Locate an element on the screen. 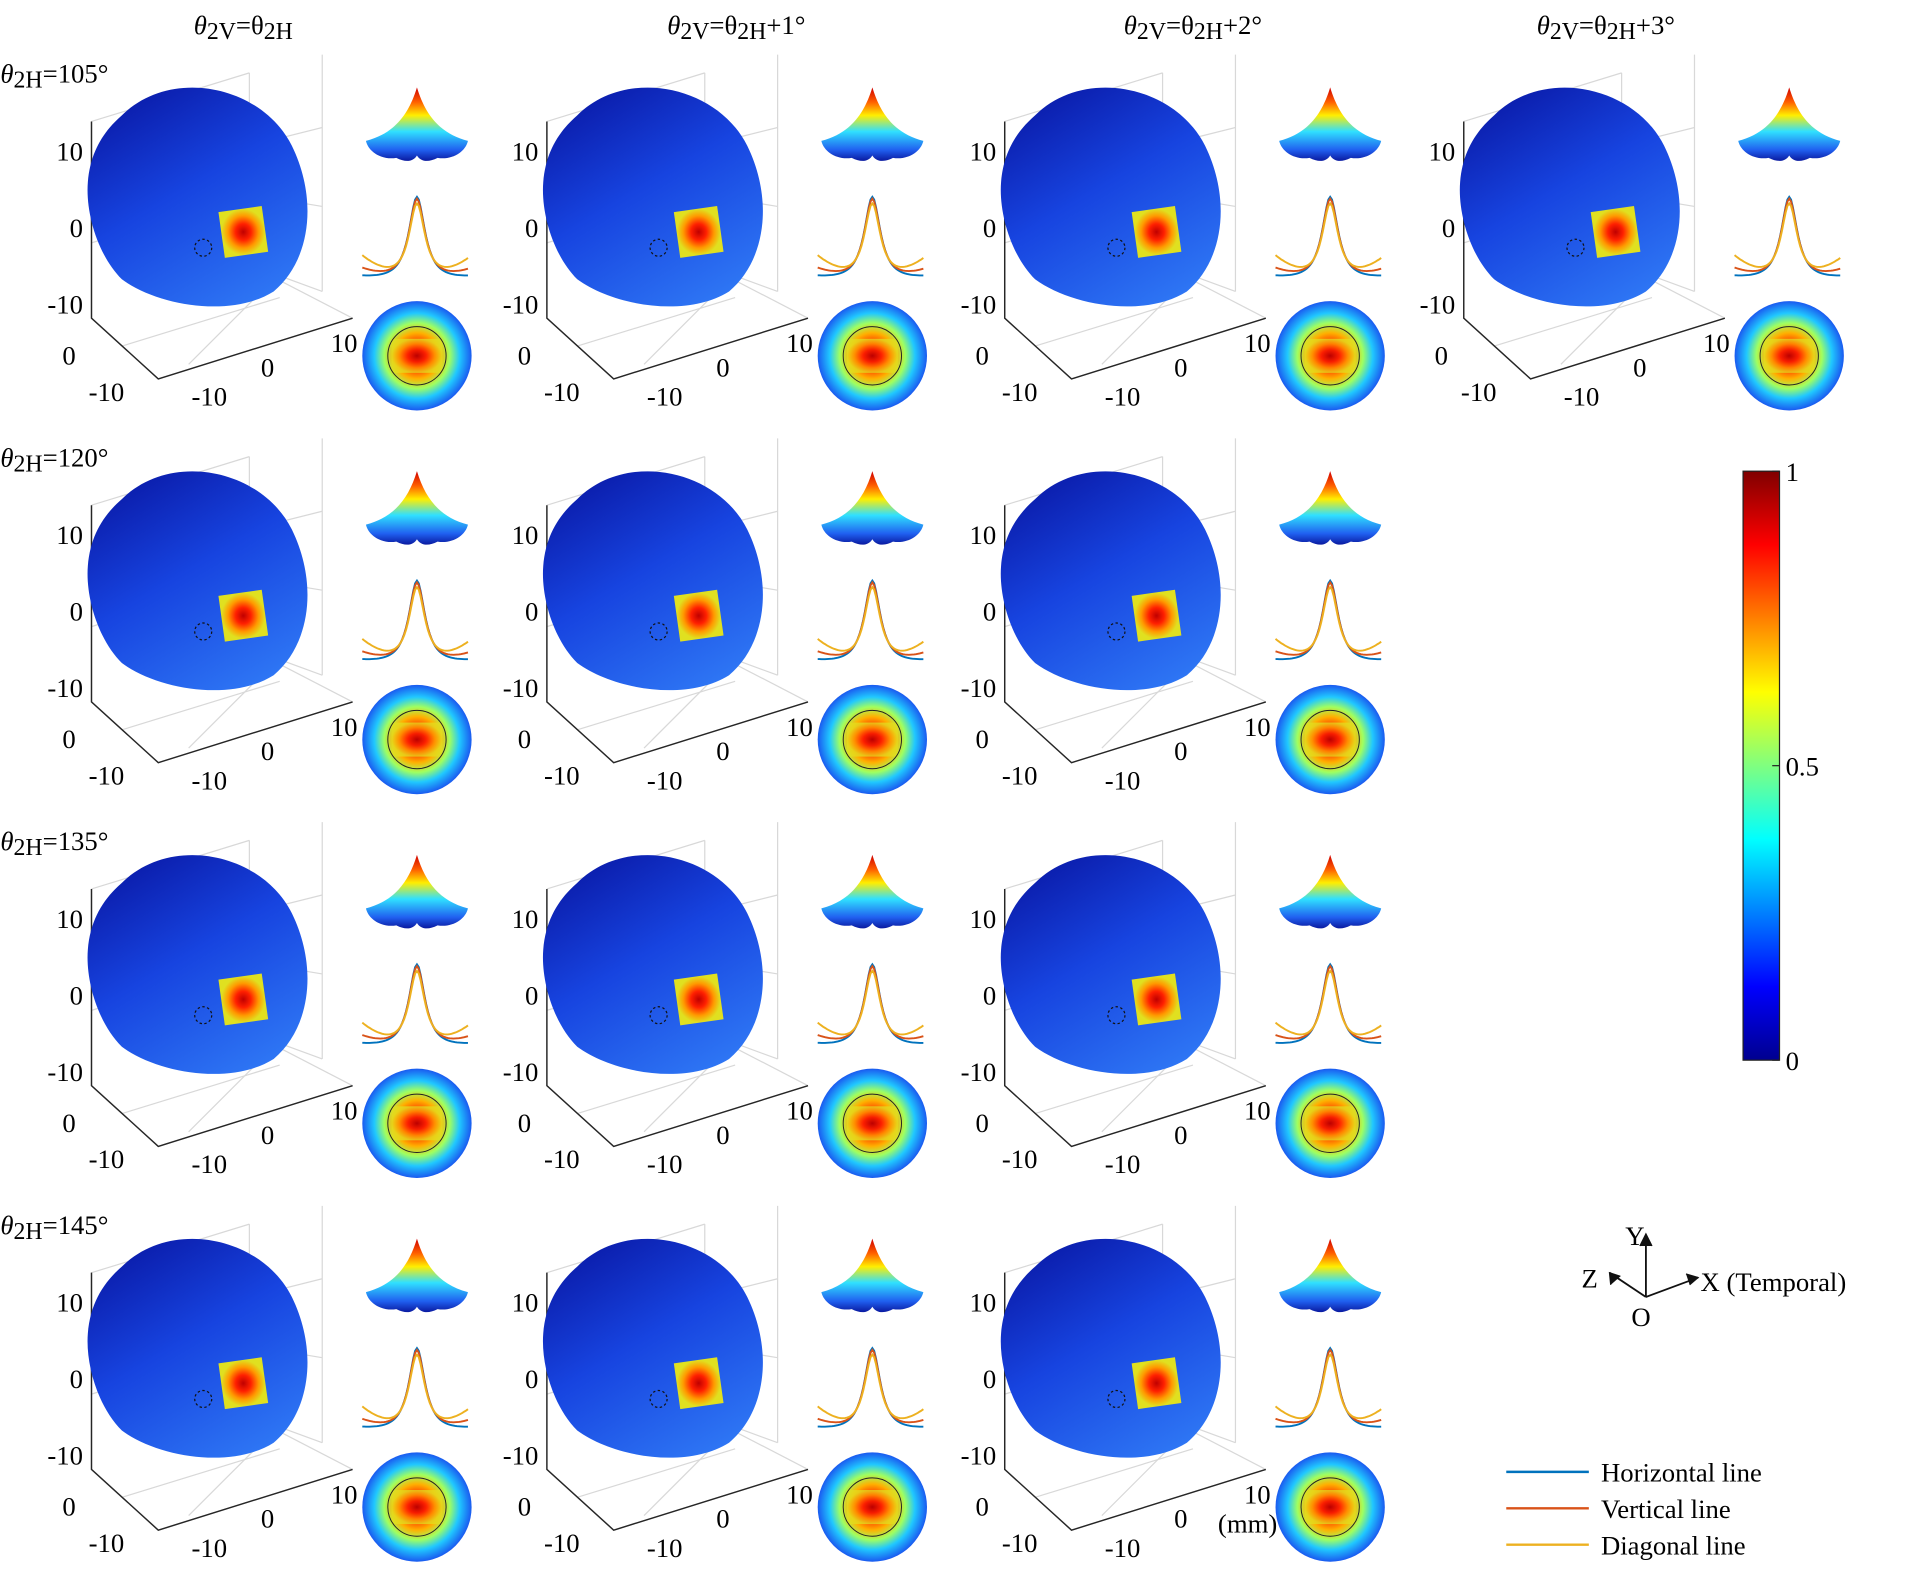 The image size is (1905, 1569). arrow-head is located at coordinates (1692, 1279).